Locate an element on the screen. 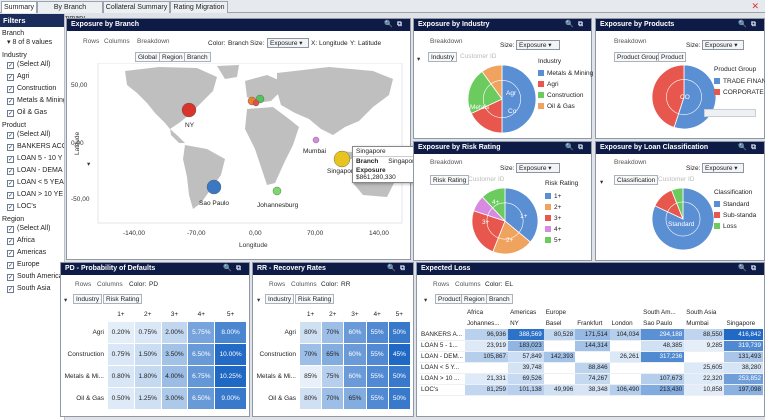  el-cell: 171,514 is located at coordinates (592, 335).